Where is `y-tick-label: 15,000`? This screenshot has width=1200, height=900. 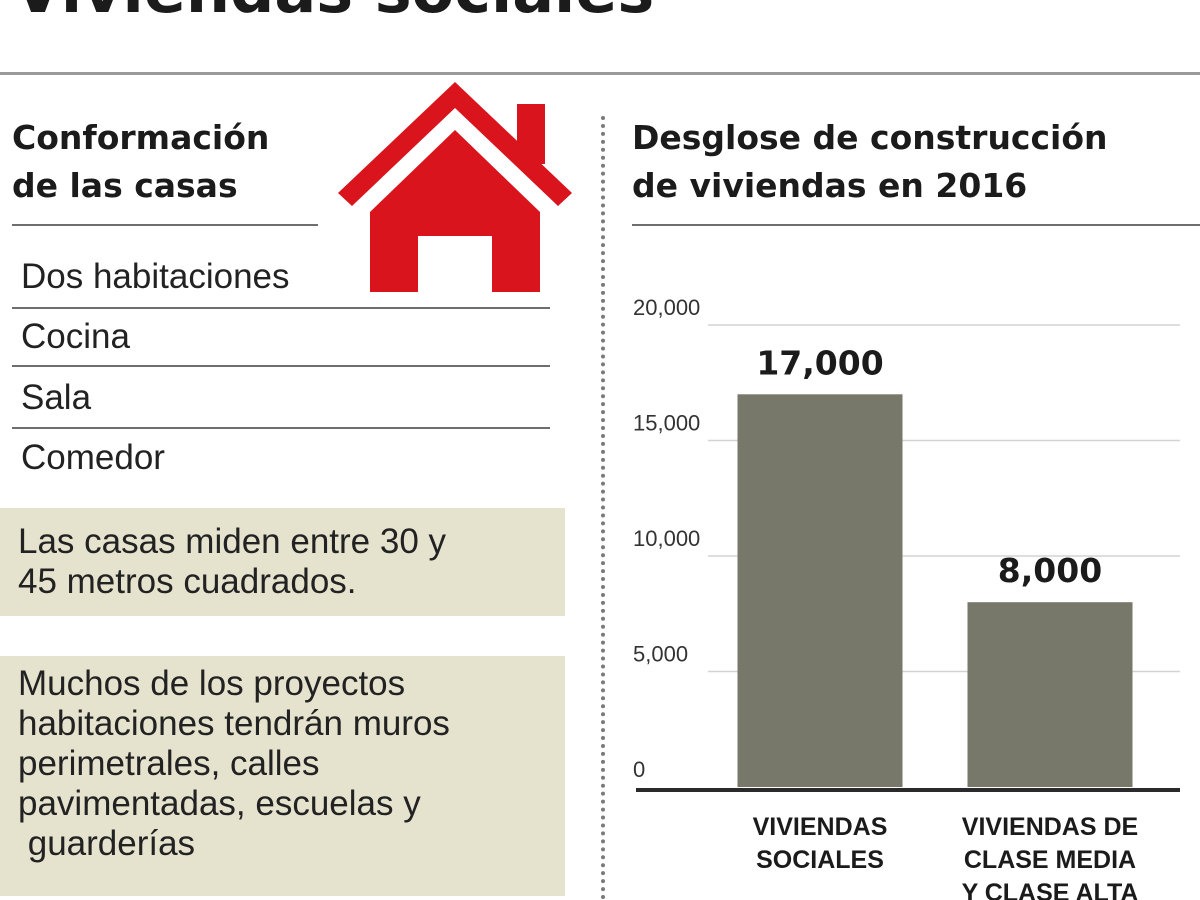 y-tick-label: 15,000 is located at coordinates (666, 423).